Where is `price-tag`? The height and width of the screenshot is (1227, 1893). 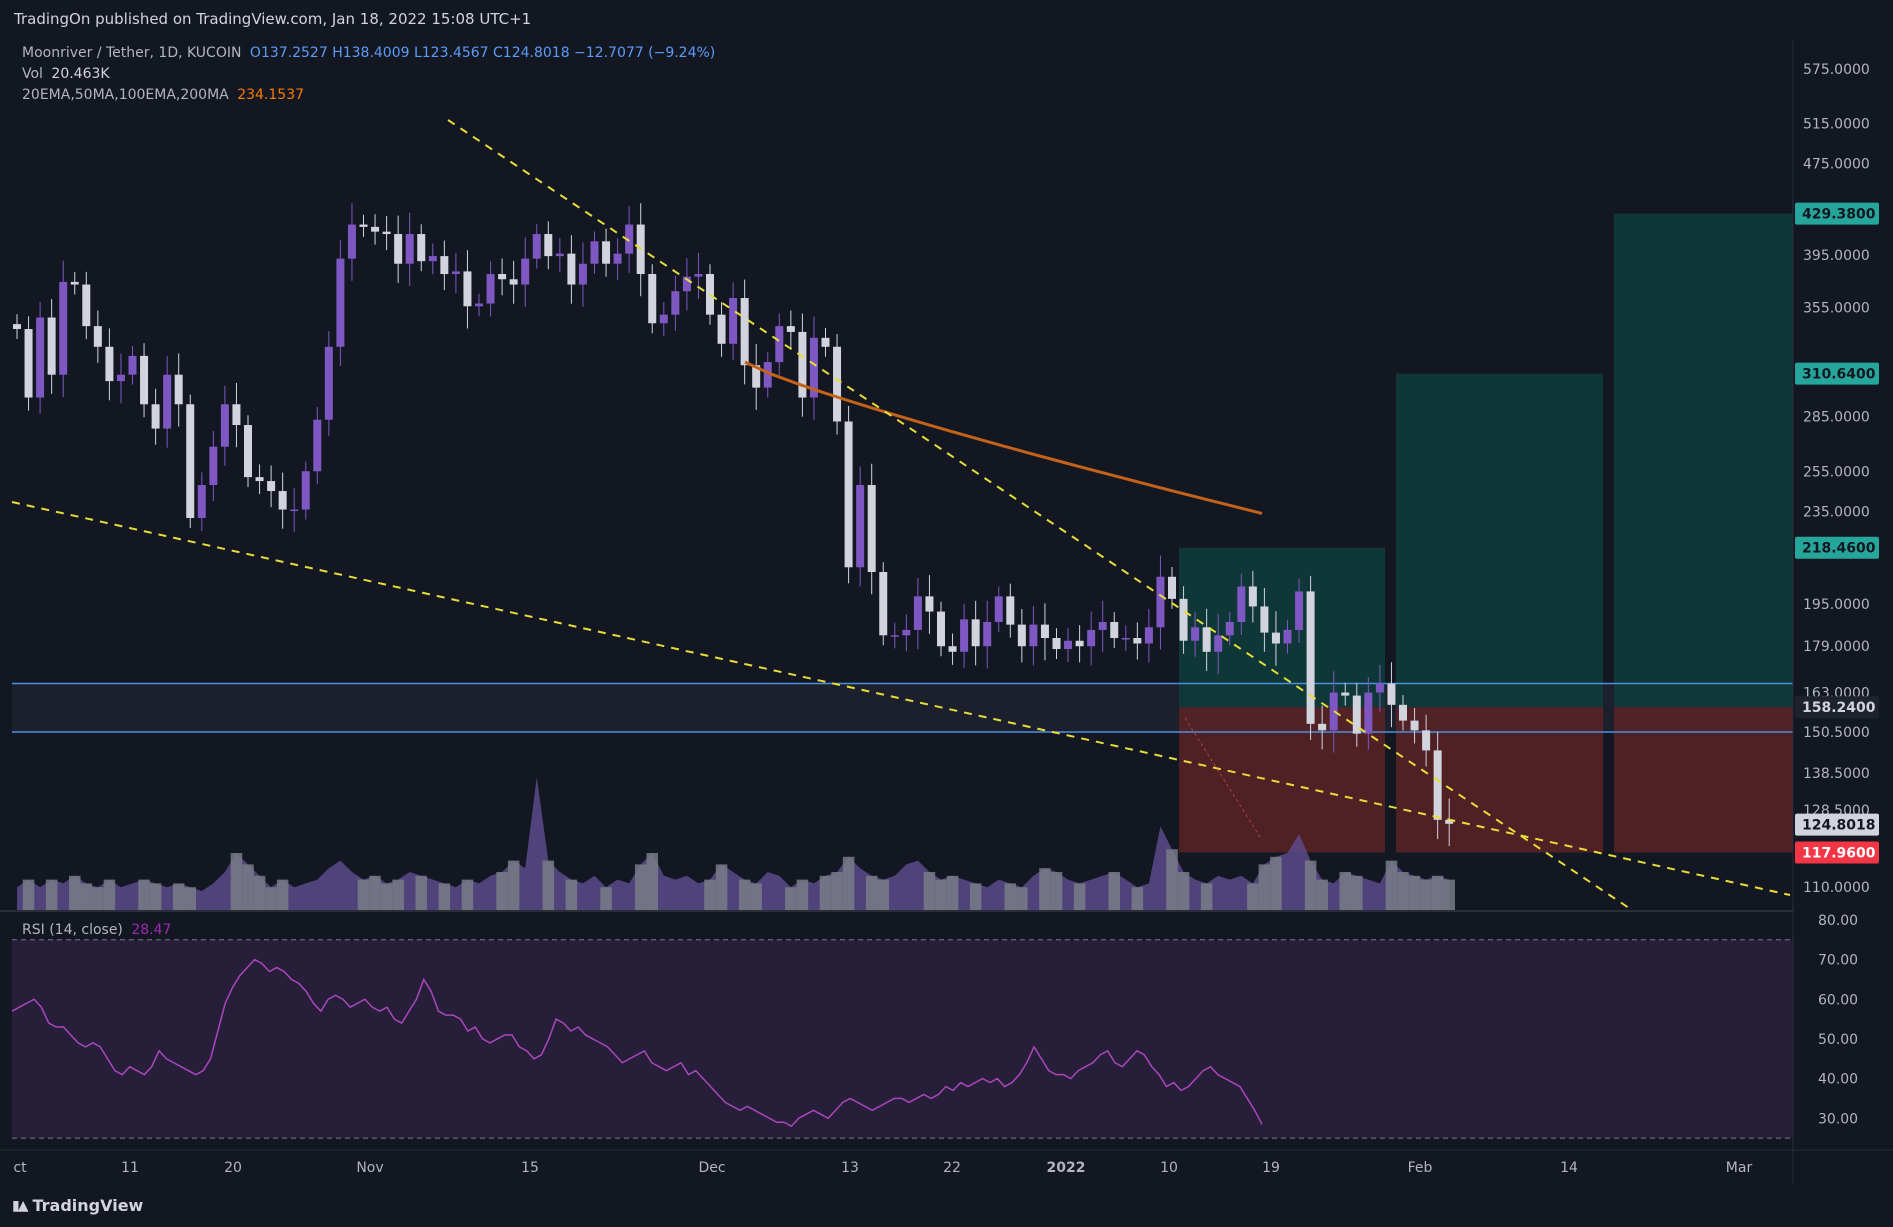 price-tag is located at coordinates (1837, 824).